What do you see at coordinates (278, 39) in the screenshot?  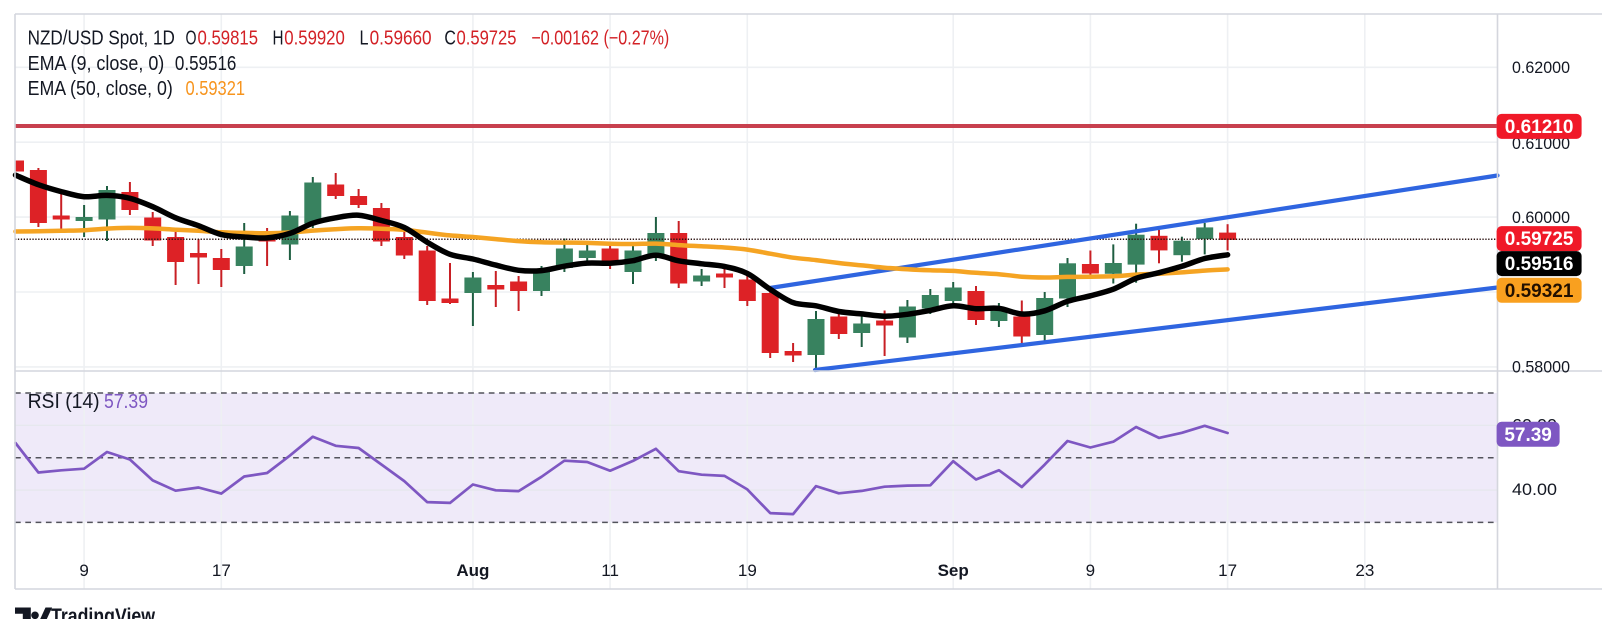 I see `svg-text: H` at bounding box center [278, 39].